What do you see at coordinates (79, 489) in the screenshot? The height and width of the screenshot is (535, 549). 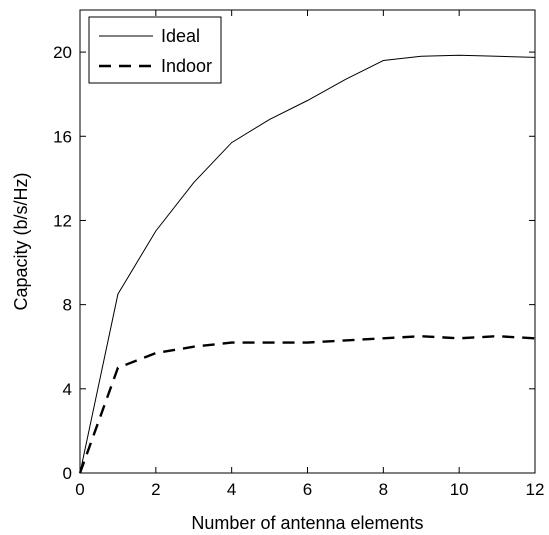 I see `x-tick-label: 0` at bounding box center [79, 489].